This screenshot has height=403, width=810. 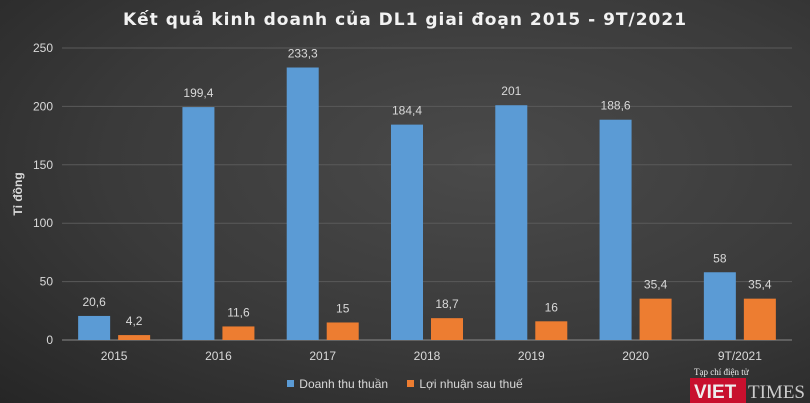 What do you see at coordinates (47, 282) in the screenshot?
I see `y-tick-label: 50` at bounding box center [47, 282].